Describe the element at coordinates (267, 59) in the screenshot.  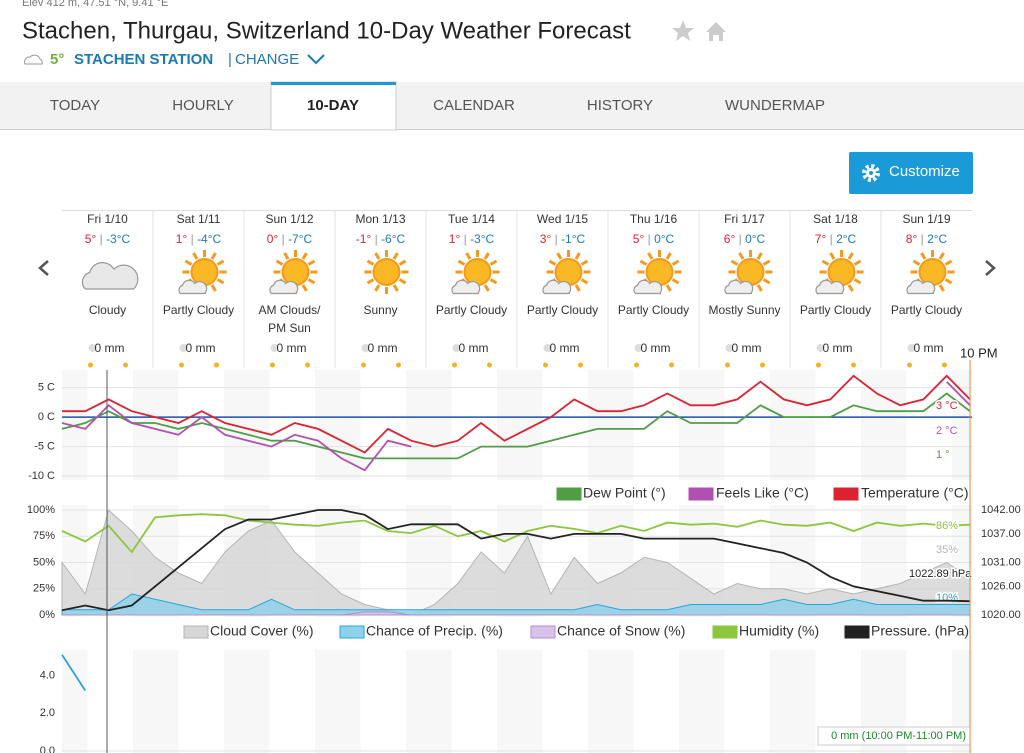
I see `change-link: CHANGE` at that location.